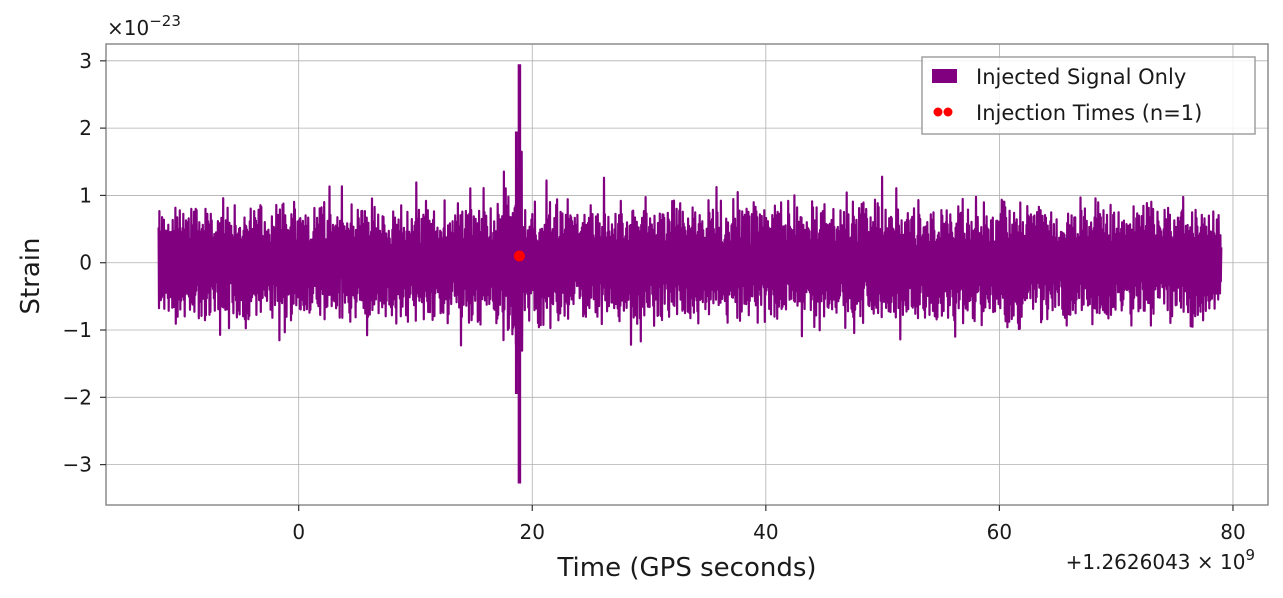 The width and height of the screenshot is (1283, 598). What do you see at coordinates (298, 532) in the screenshot?
I see `x-tick-label: 0` at bounding box center [298, 532].